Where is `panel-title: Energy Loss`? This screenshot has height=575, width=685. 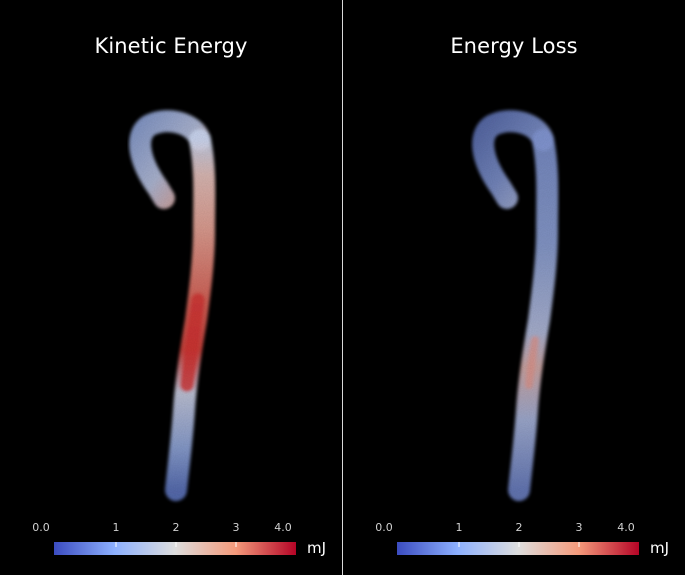 panel-title: Energy Loss is located at coordinates (514, 46).